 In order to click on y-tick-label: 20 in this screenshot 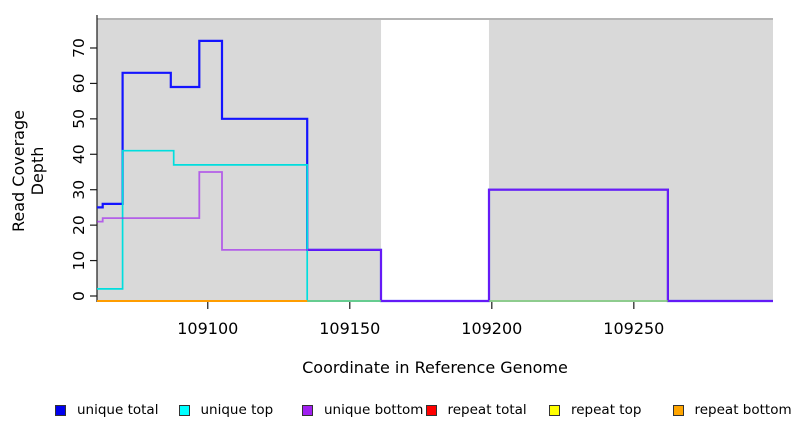, I will do `click(79, 225)`.